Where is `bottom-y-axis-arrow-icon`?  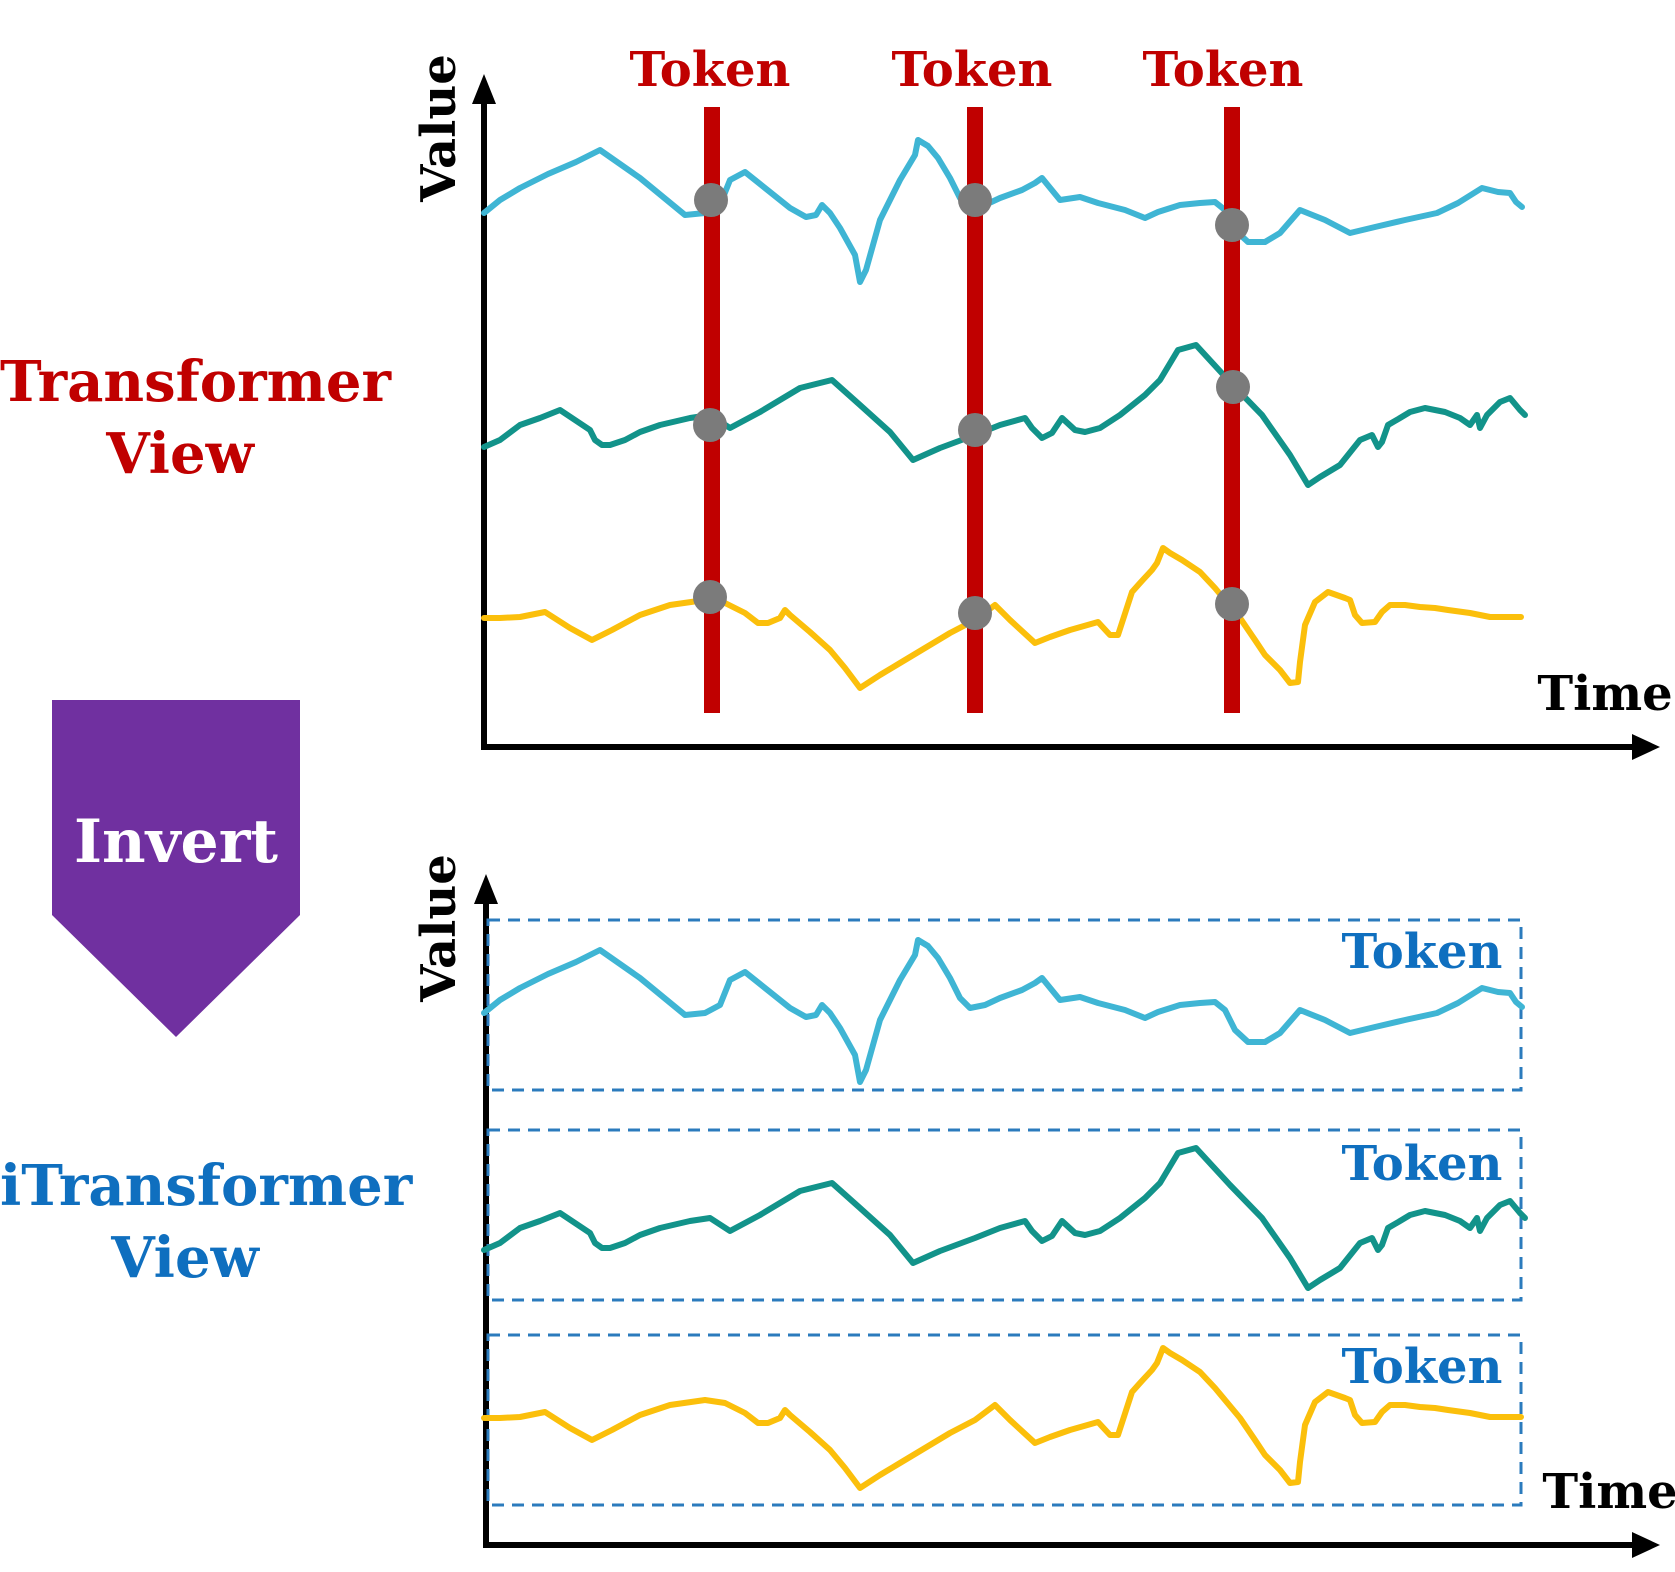
bottom-y-axis-arrow-icon is located at coordinates (486, 889).